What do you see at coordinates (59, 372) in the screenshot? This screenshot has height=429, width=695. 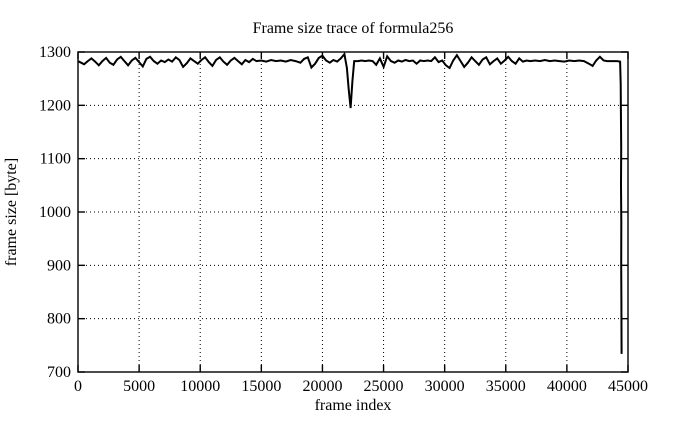 I see `y-tick-label: 700` at bounding box center [59, 372].